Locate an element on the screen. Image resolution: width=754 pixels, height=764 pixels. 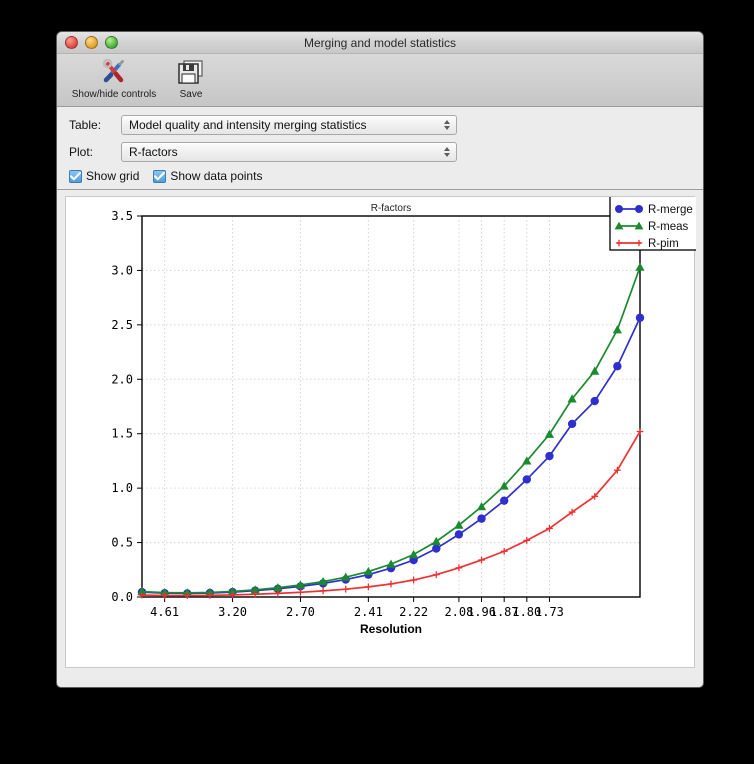
svg-text: 3.5 is located at coordinates (122, 216).